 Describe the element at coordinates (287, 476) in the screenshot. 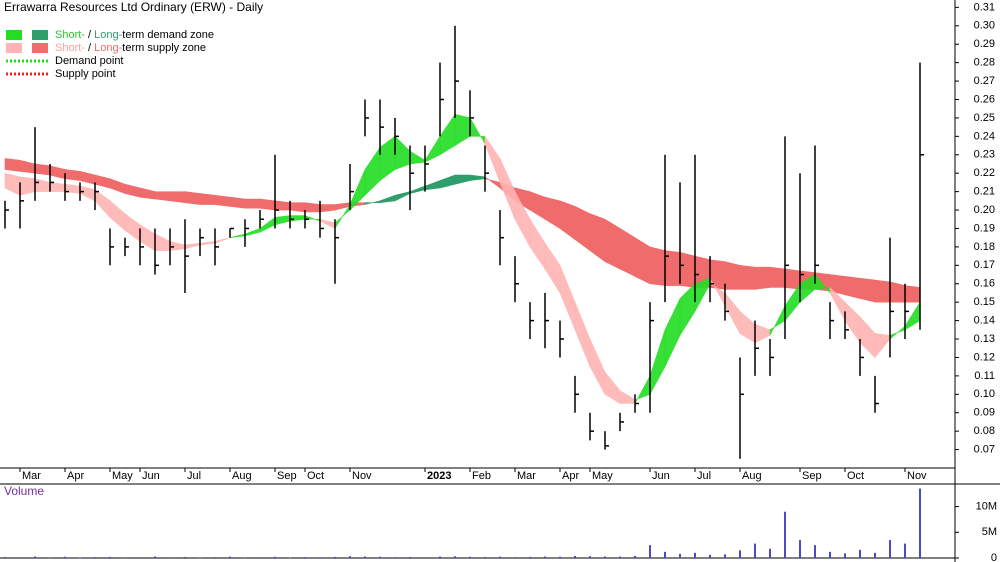

I see `x-tick-label: Sep` at that location.